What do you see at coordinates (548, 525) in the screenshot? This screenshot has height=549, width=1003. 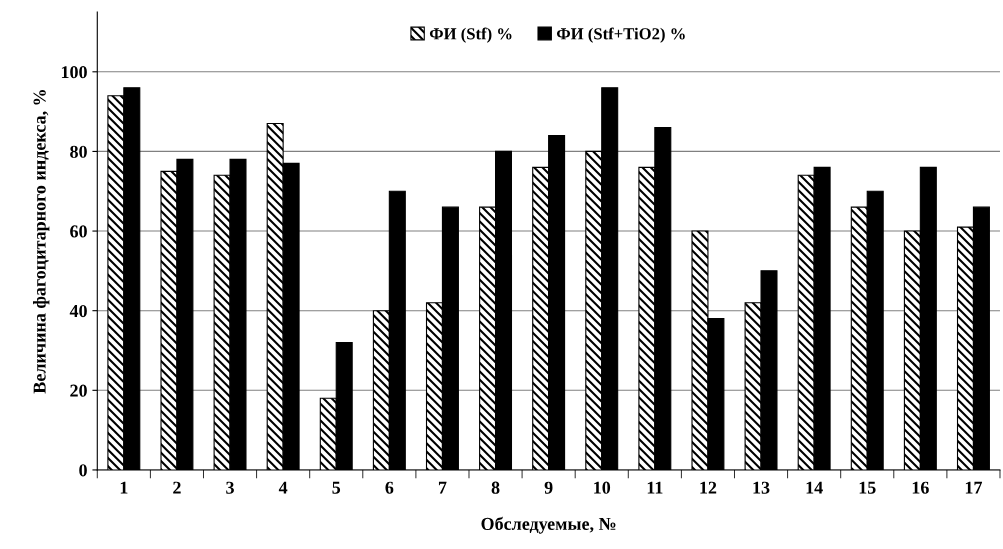 I see `x-axis-title: Обследуемые, №` at bounding box center [548, 525].